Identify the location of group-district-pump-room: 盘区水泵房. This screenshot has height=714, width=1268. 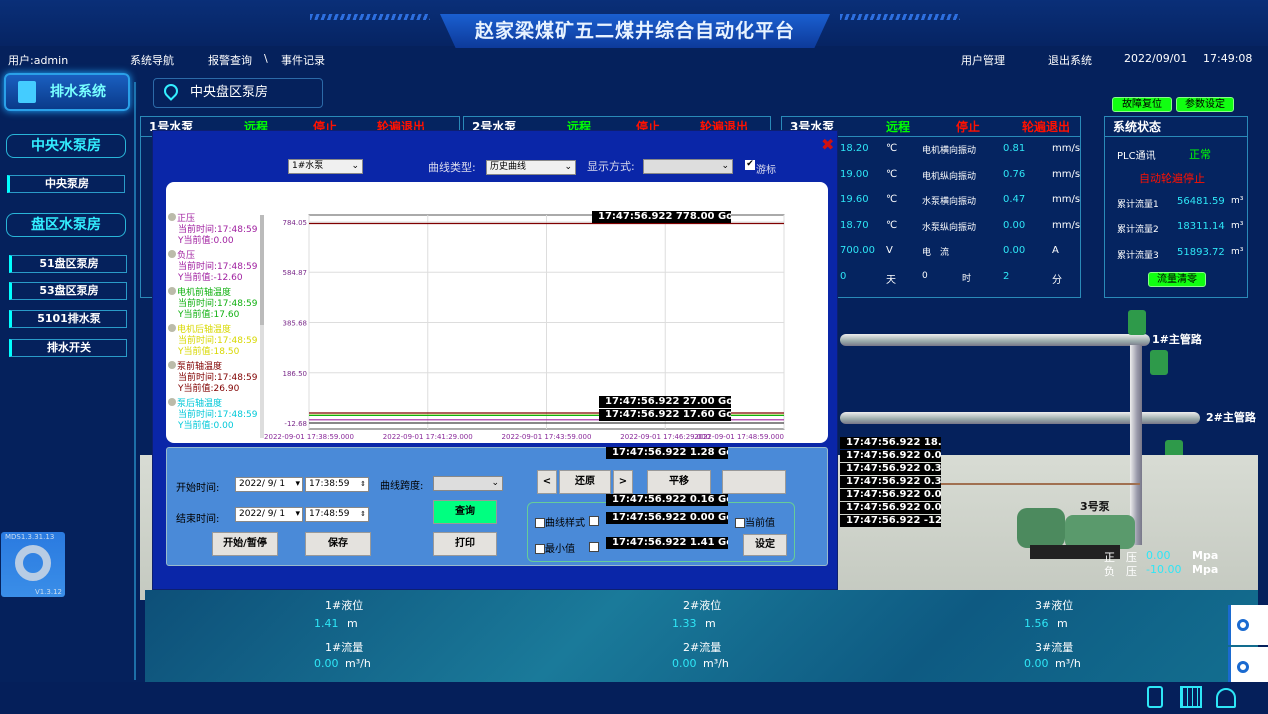
(66, 225).